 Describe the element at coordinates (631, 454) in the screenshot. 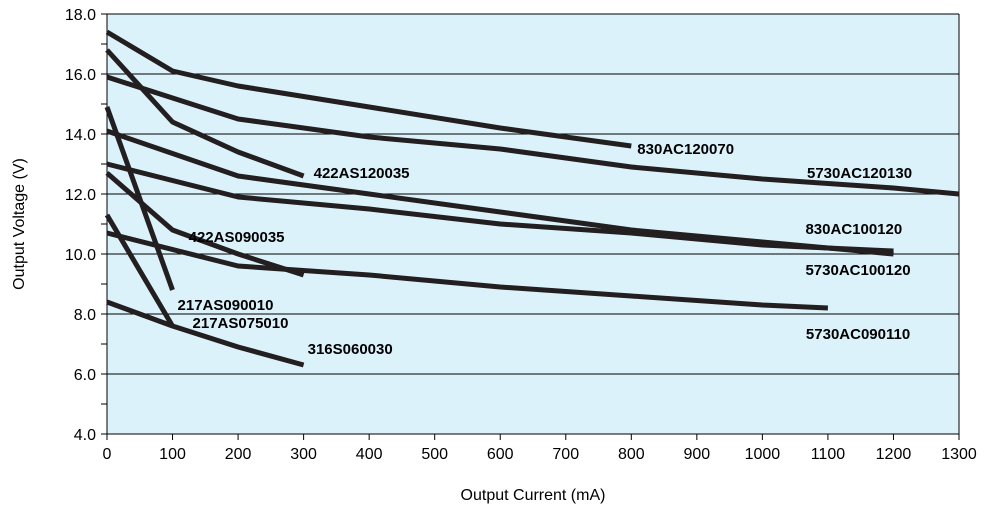

I see `x-tick-label: 800` at that location.